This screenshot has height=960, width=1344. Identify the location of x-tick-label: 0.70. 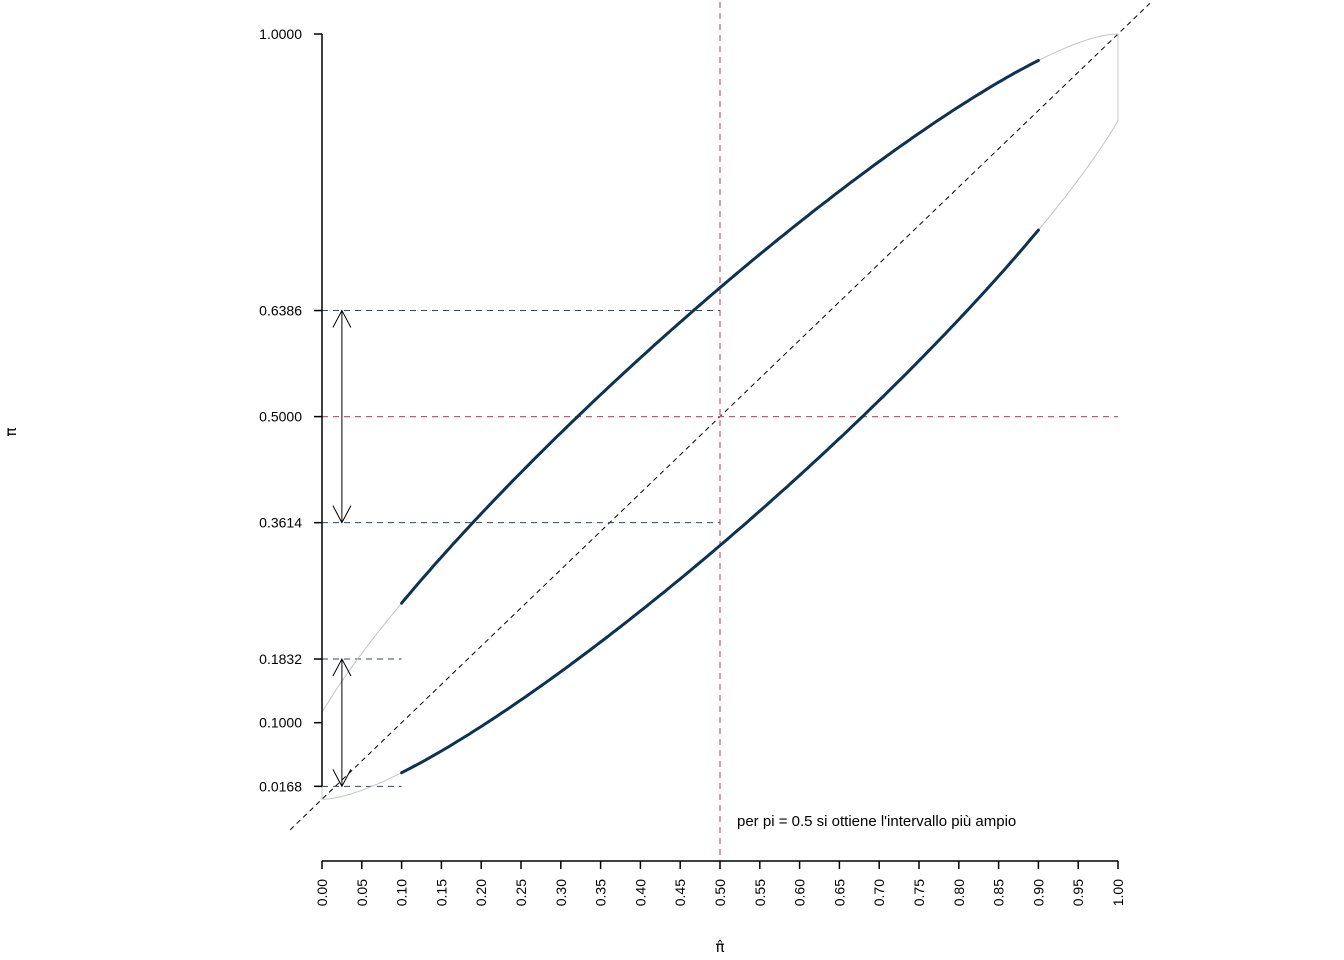
(879, 892).